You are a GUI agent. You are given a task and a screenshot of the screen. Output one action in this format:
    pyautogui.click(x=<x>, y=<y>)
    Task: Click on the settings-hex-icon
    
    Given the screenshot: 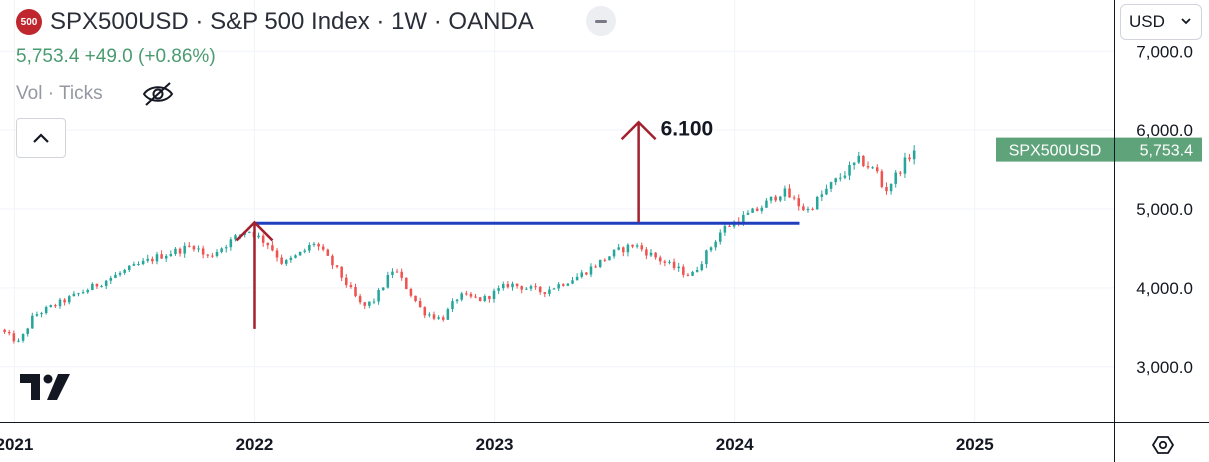 What is the action you would take?
    pyautogui.click(x=1163, y=445)
    